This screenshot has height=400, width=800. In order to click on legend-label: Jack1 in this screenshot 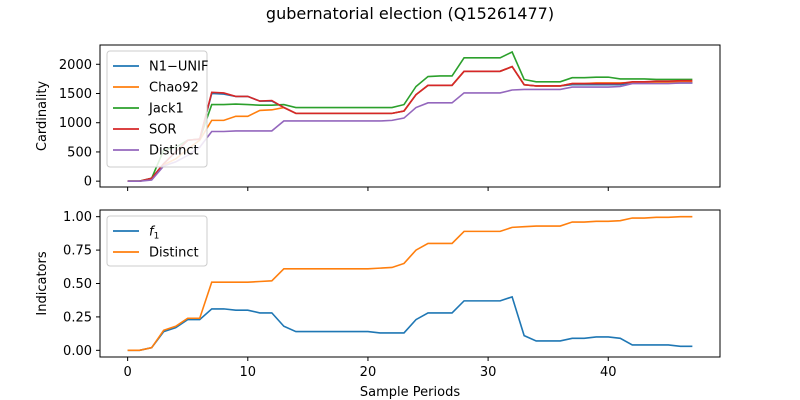, I will do `click(166, 109)`.